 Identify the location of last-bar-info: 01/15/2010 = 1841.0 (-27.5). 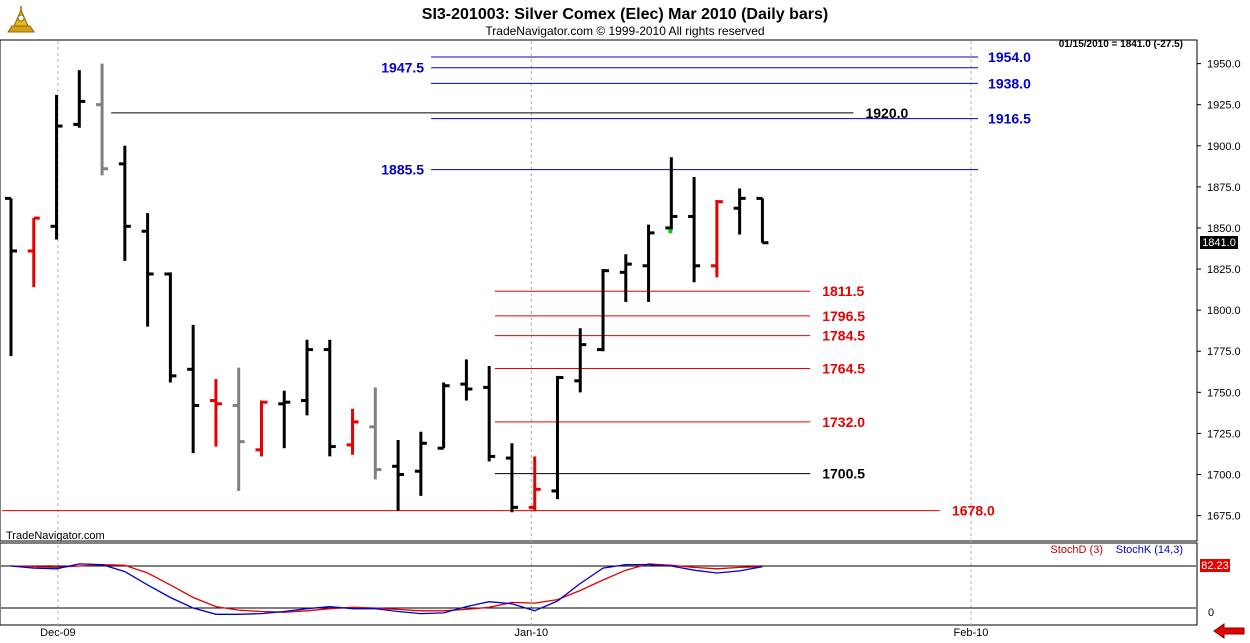
(1121, 44).